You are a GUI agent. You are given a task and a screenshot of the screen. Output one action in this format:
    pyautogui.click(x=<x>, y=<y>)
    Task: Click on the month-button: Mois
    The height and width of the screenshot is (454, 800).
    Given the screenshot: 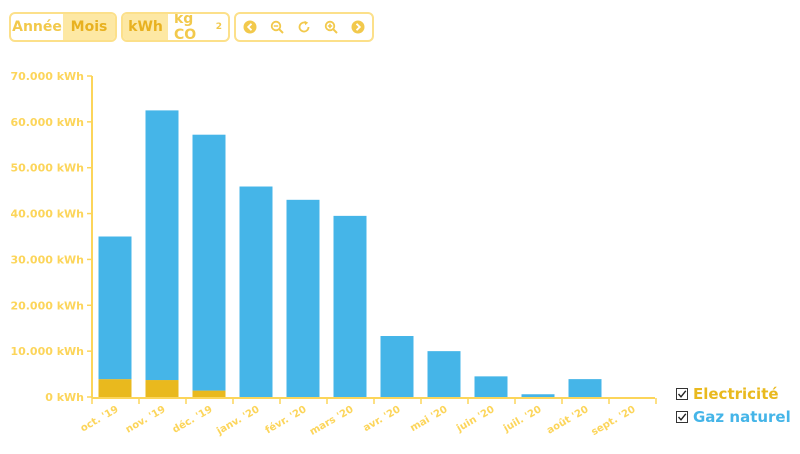 What is the action you would take?
    pyautogui.click(x=89, y=27)
    